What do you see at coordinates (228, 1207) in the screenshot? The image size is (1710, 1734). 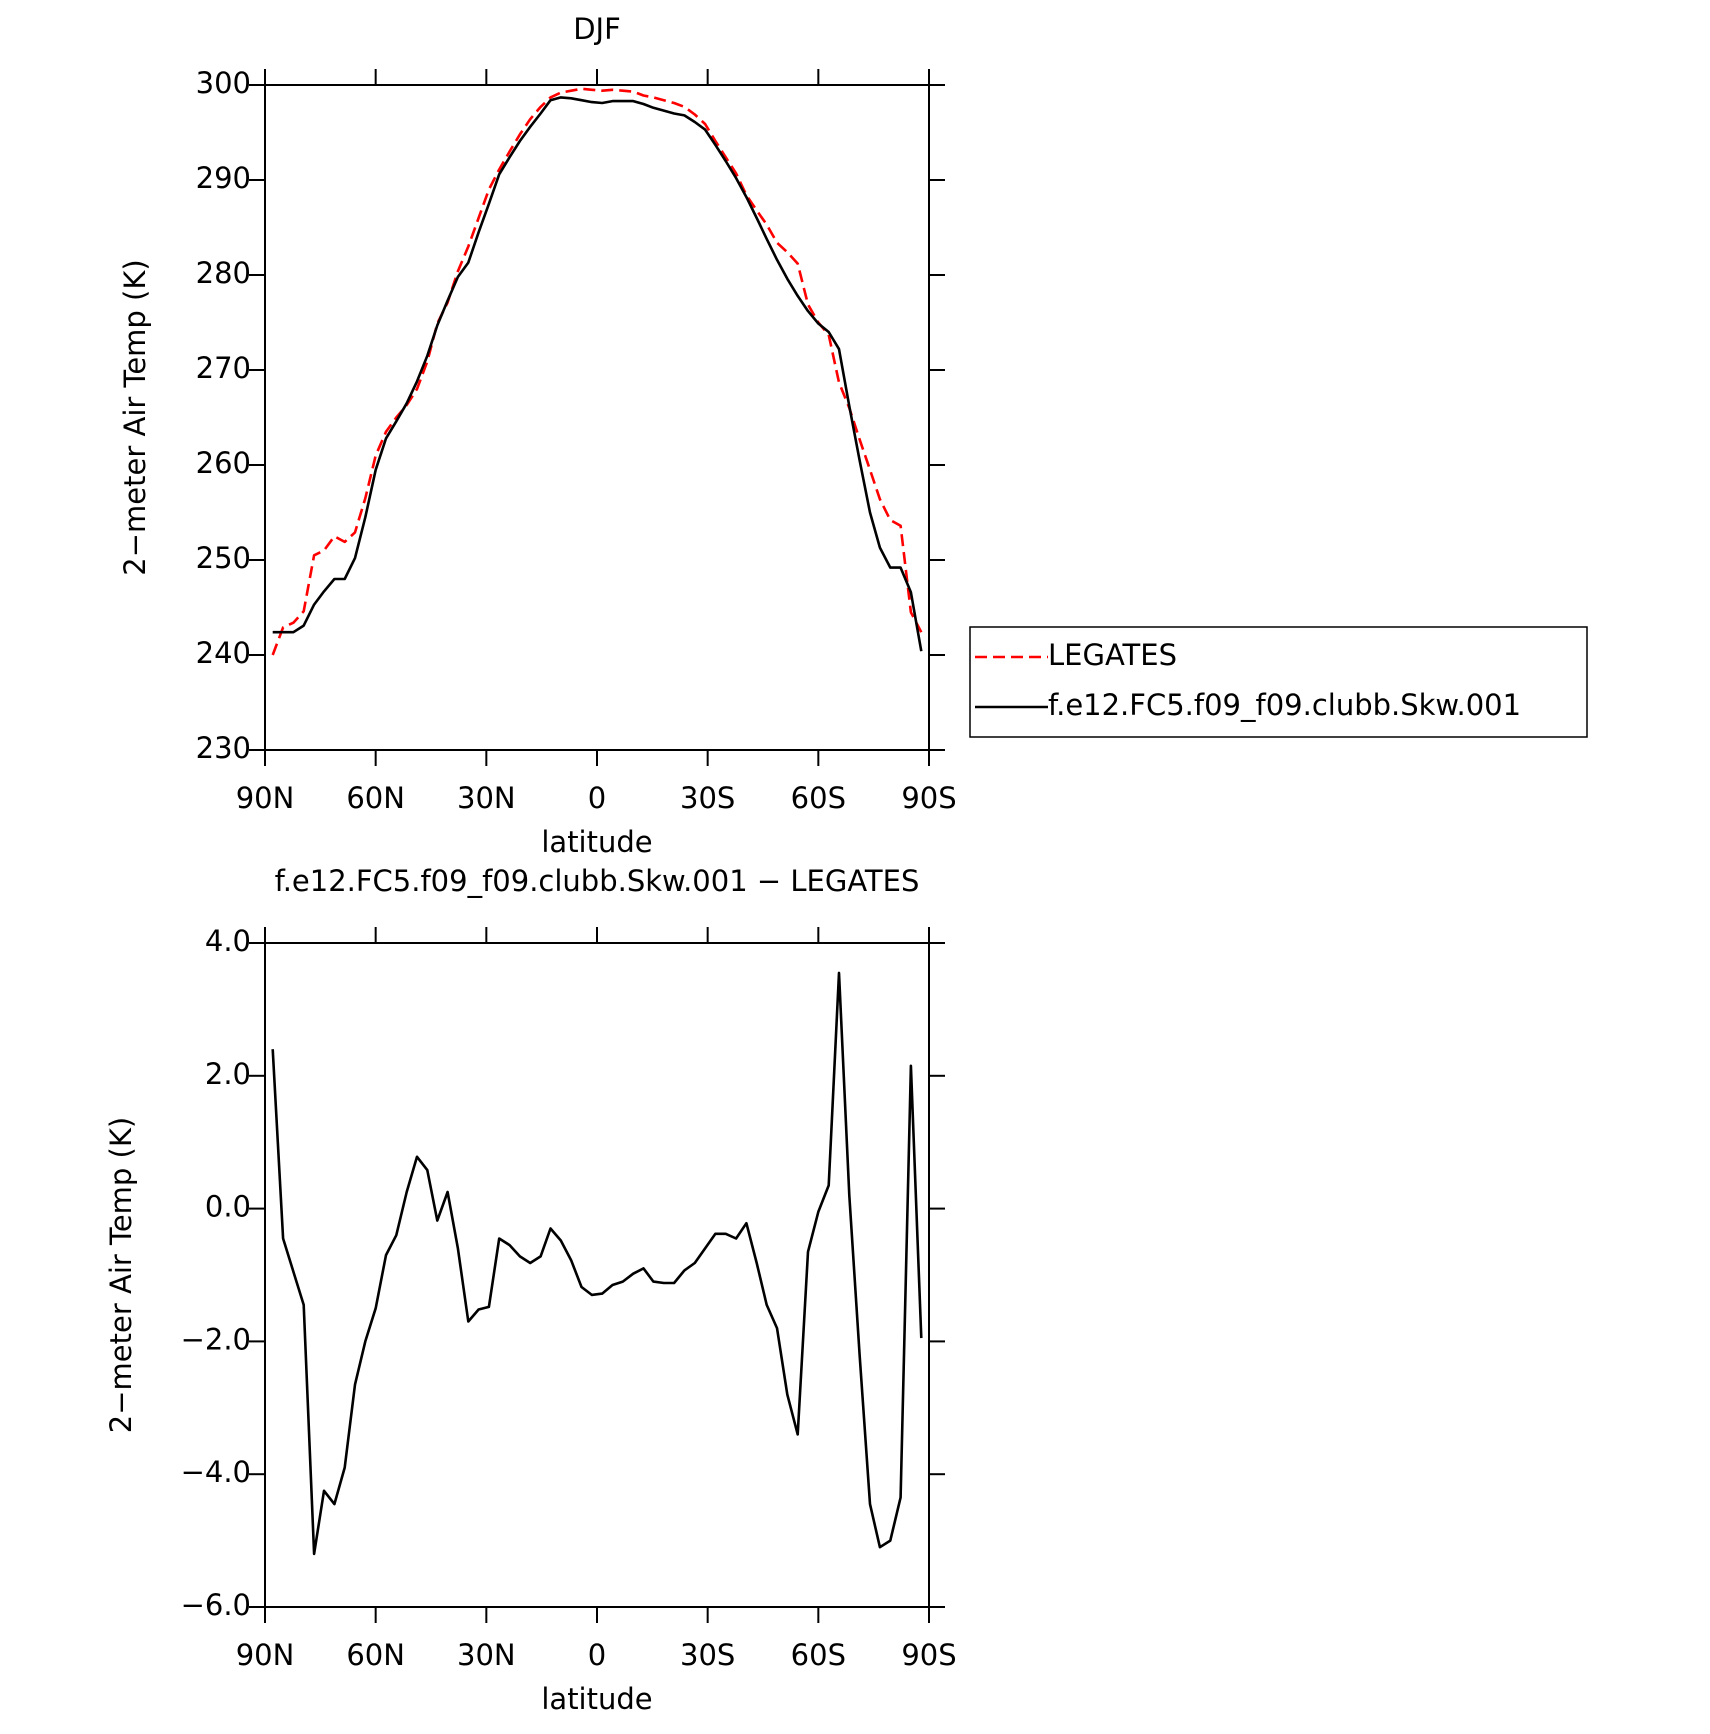 I see `y-tick-label: 0.0` at bounding box center [228, 1207].